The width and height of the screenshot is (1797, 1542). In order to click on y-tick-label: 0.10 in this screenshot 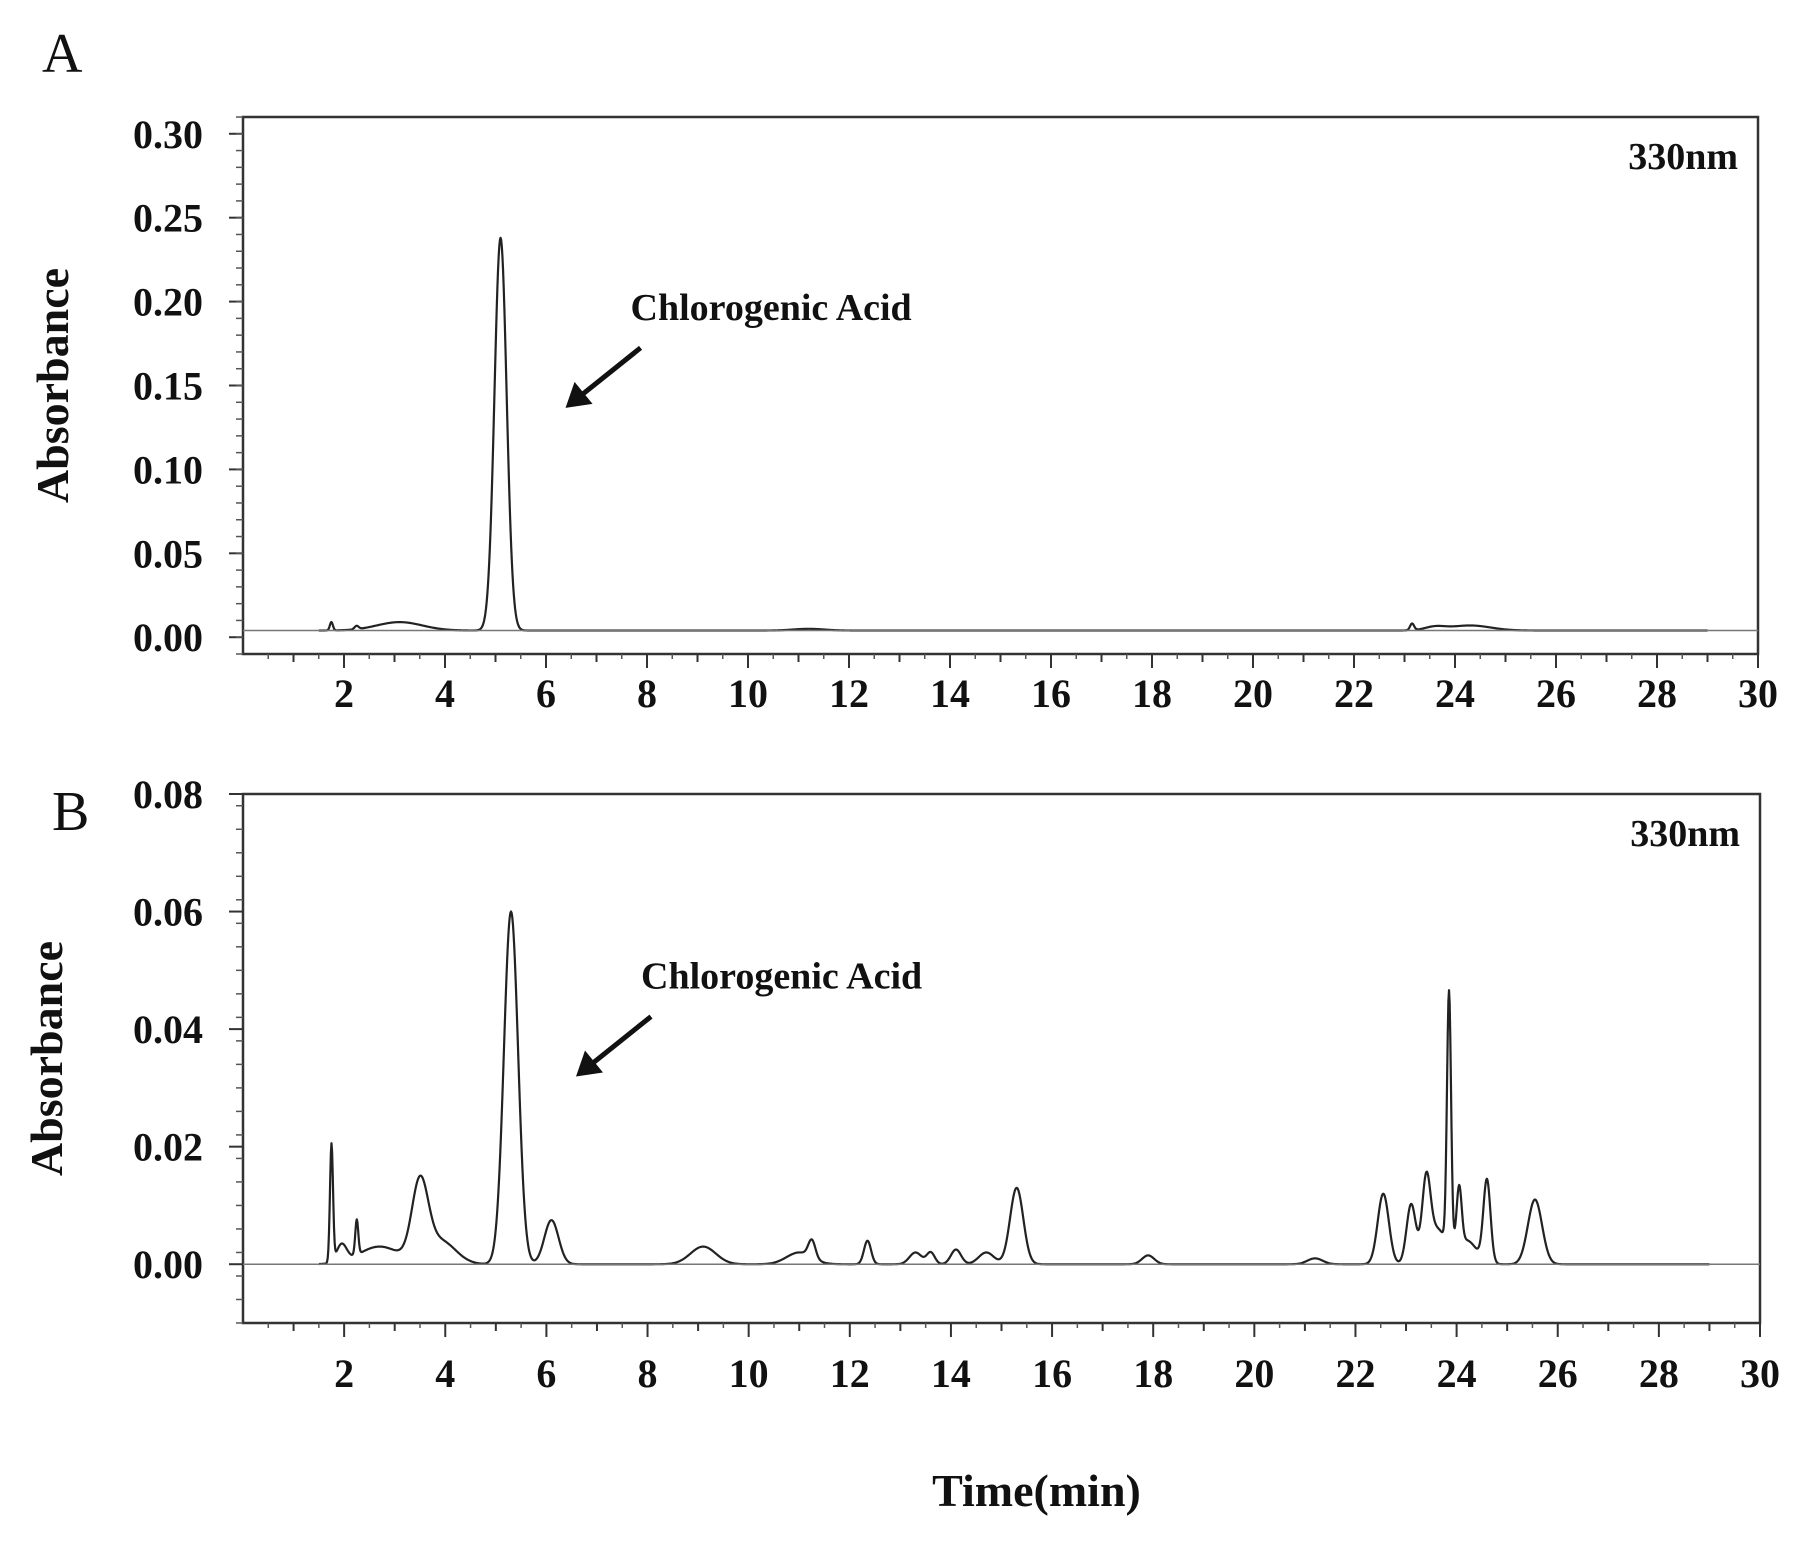, I will do `click(168, 469)`.